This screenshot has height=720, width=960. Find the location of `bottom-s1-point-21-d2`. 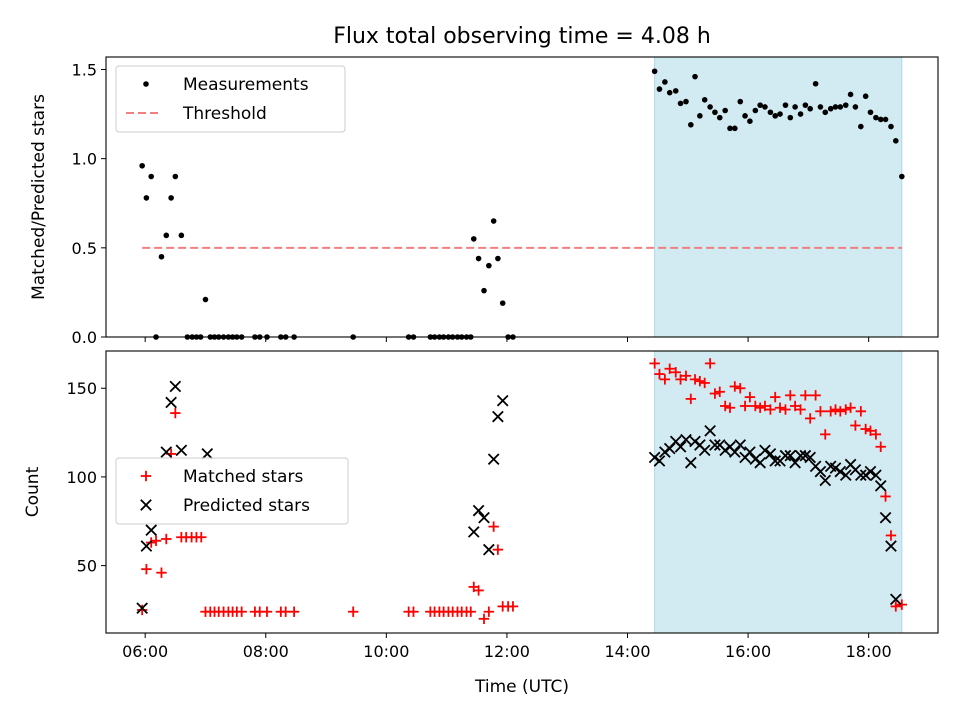

bottom-s1-point-21-d2 is located at coordinates (686, 439).